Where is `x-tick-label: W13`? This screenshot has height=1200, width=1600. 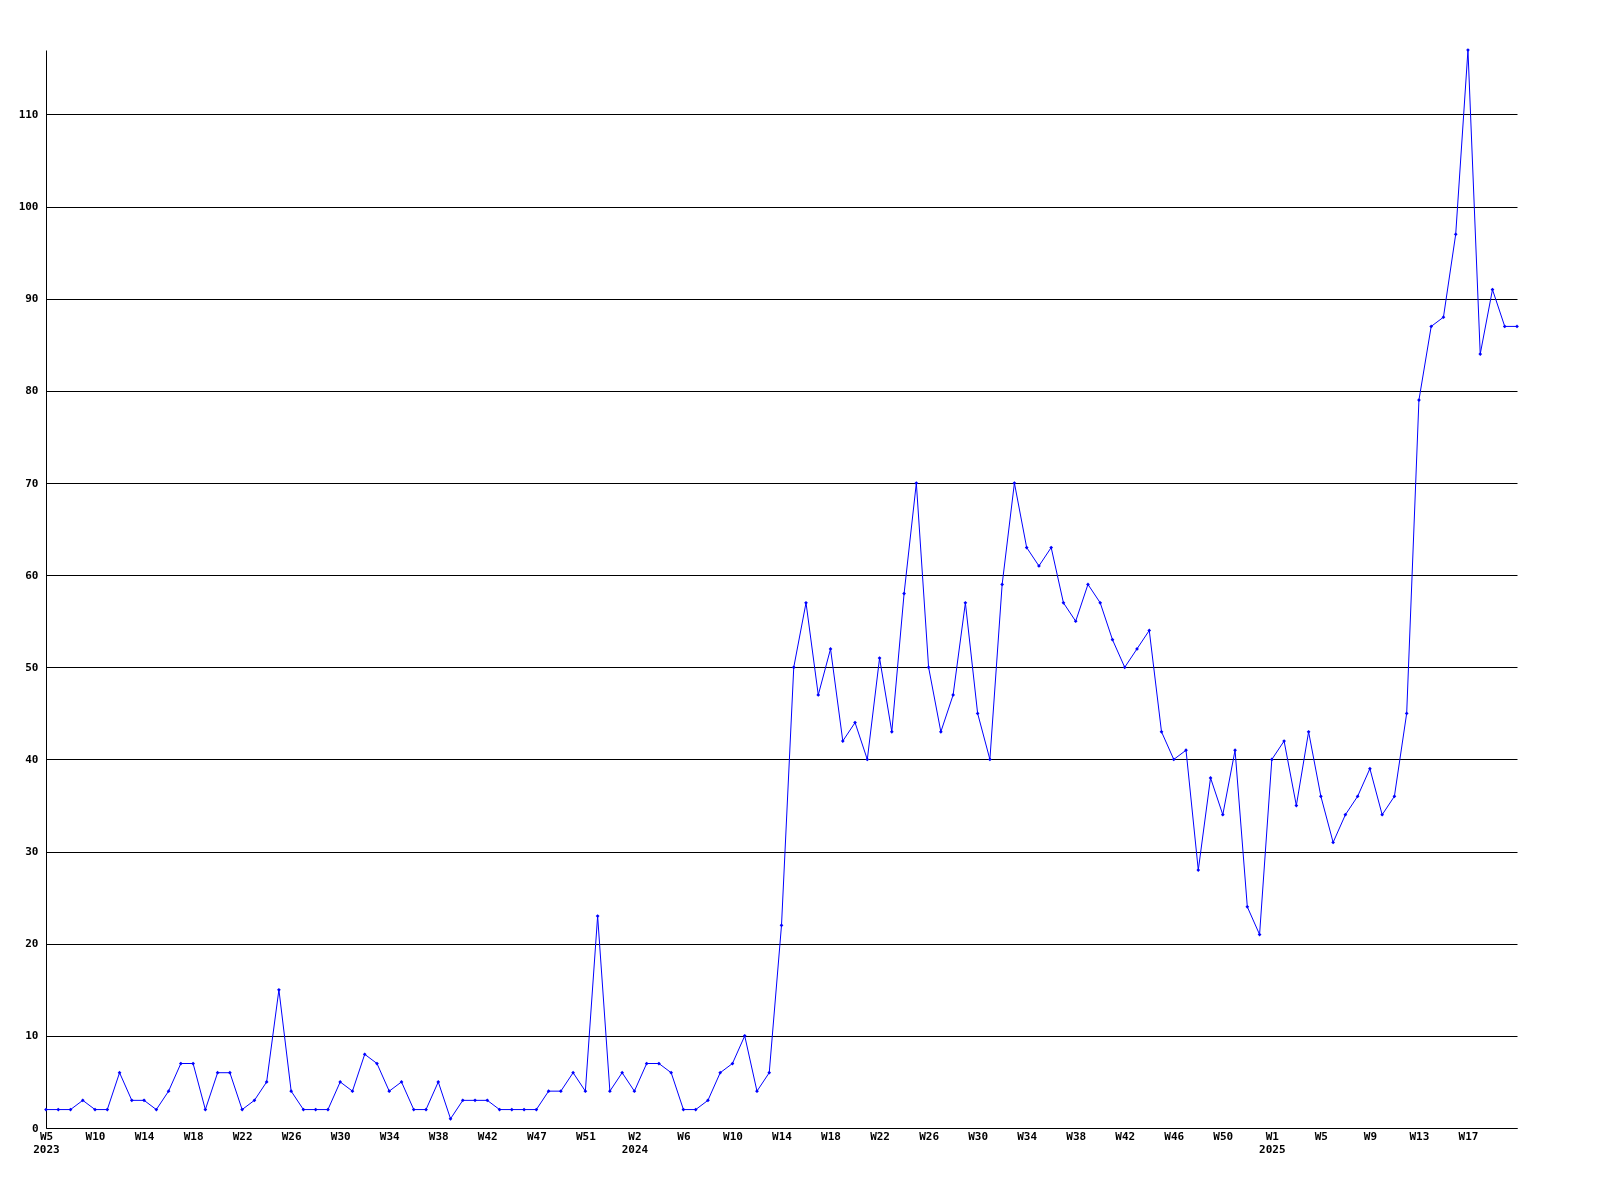 x-tick-label: W13 is located at coordinates (1419, 1136).